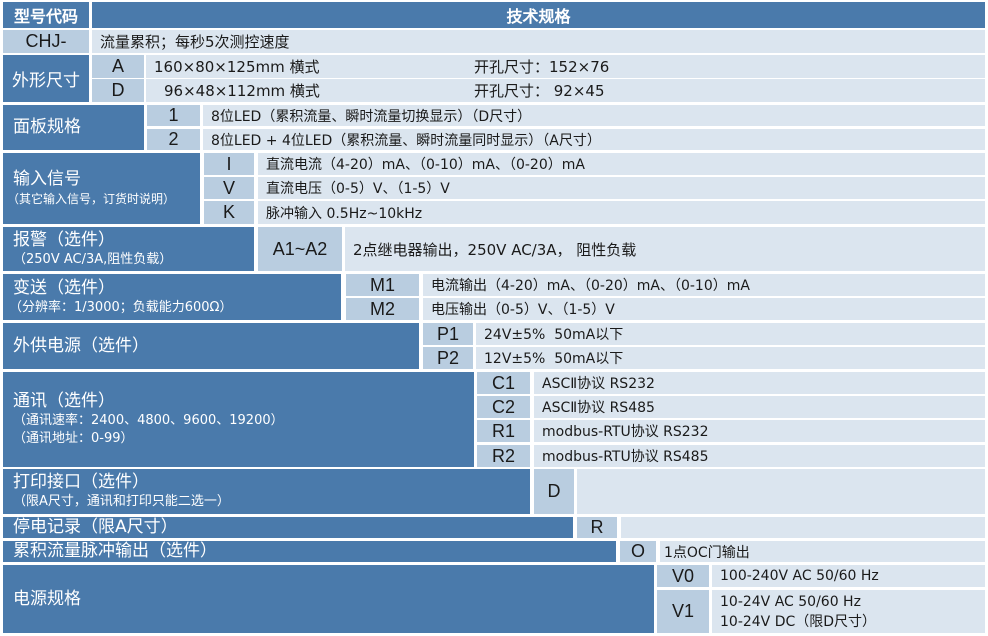 Image resolution: width=988 pixels, height=636 pixels. I want to click on base-desc-text: 流量累积；每秒5次测控速度, so click(195, 42).